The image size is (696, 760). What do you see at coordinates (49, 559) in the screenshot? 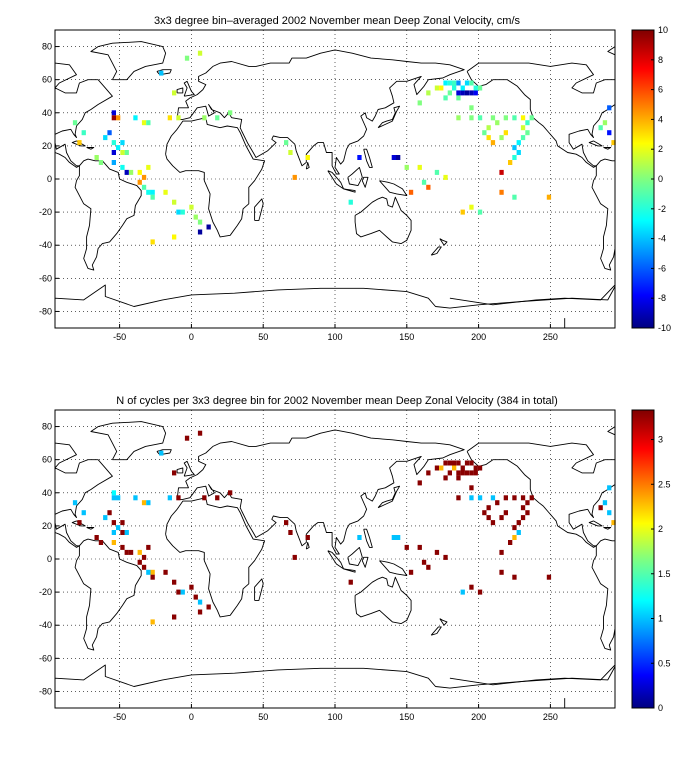
I see `bottom-y-ticks: 80 60 40 20 0 -20 -40 -60 -80` at bounding box center [49, 559].